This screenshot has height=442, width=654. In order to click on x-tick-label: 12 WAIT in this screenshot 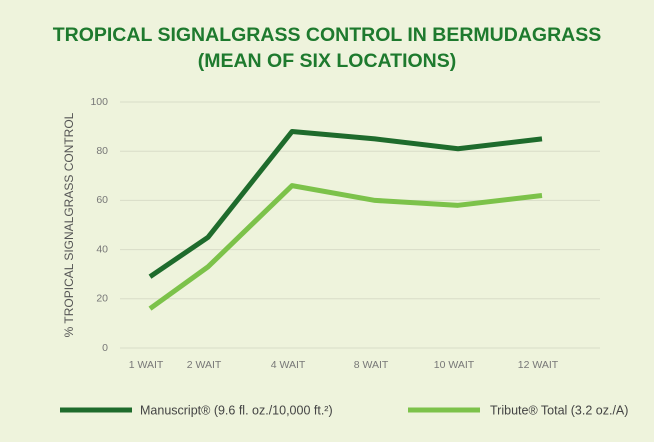, I will do `click(538, 365)`.